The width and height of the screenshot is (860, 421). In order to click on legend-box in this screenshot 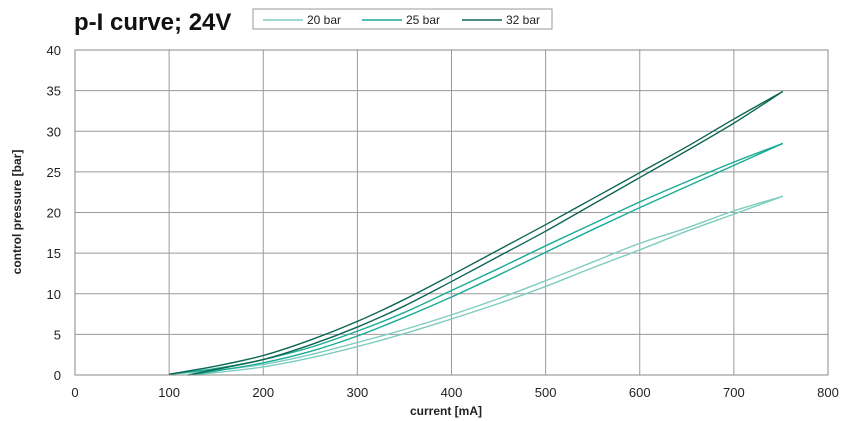, I will do `click(402, 19)`.